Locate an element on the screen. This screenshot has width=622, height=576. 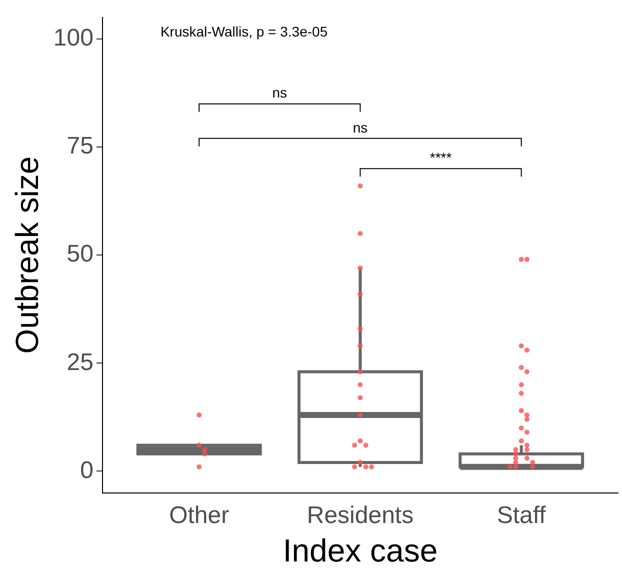
annotation: Kruskal-Wallis, p = 3.3e-05 is located at coordinates (244, 31).